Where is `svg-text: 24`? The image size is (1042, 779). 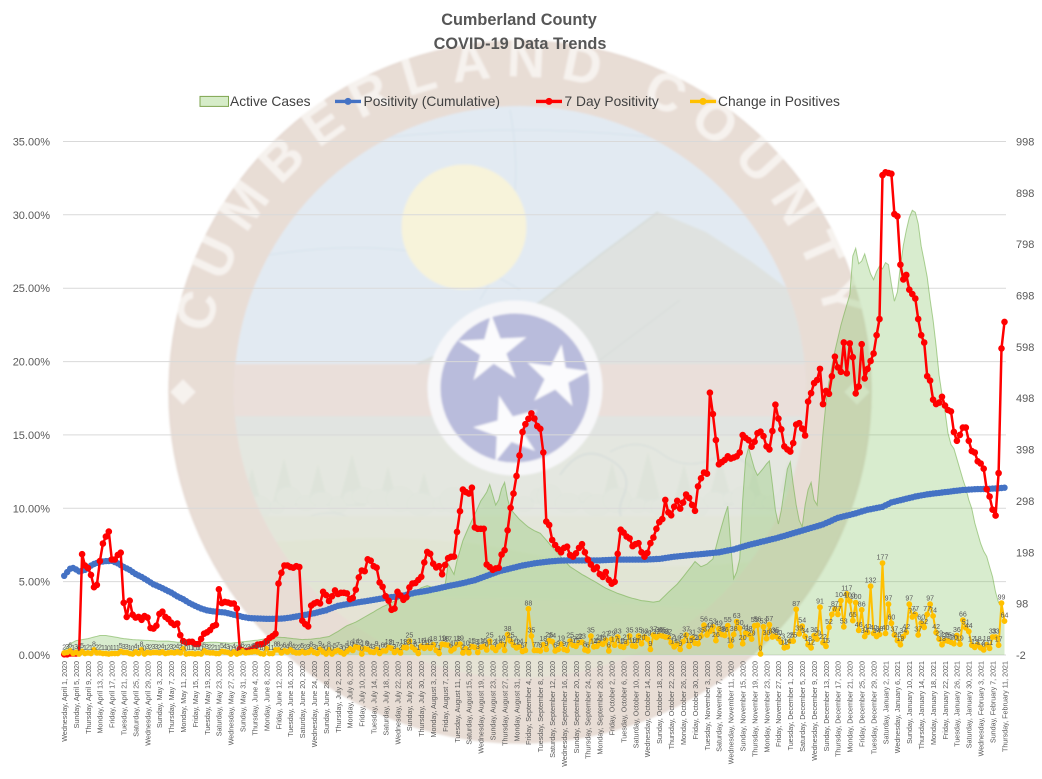
svg-text: 24 is located at coordinates (552, 636).